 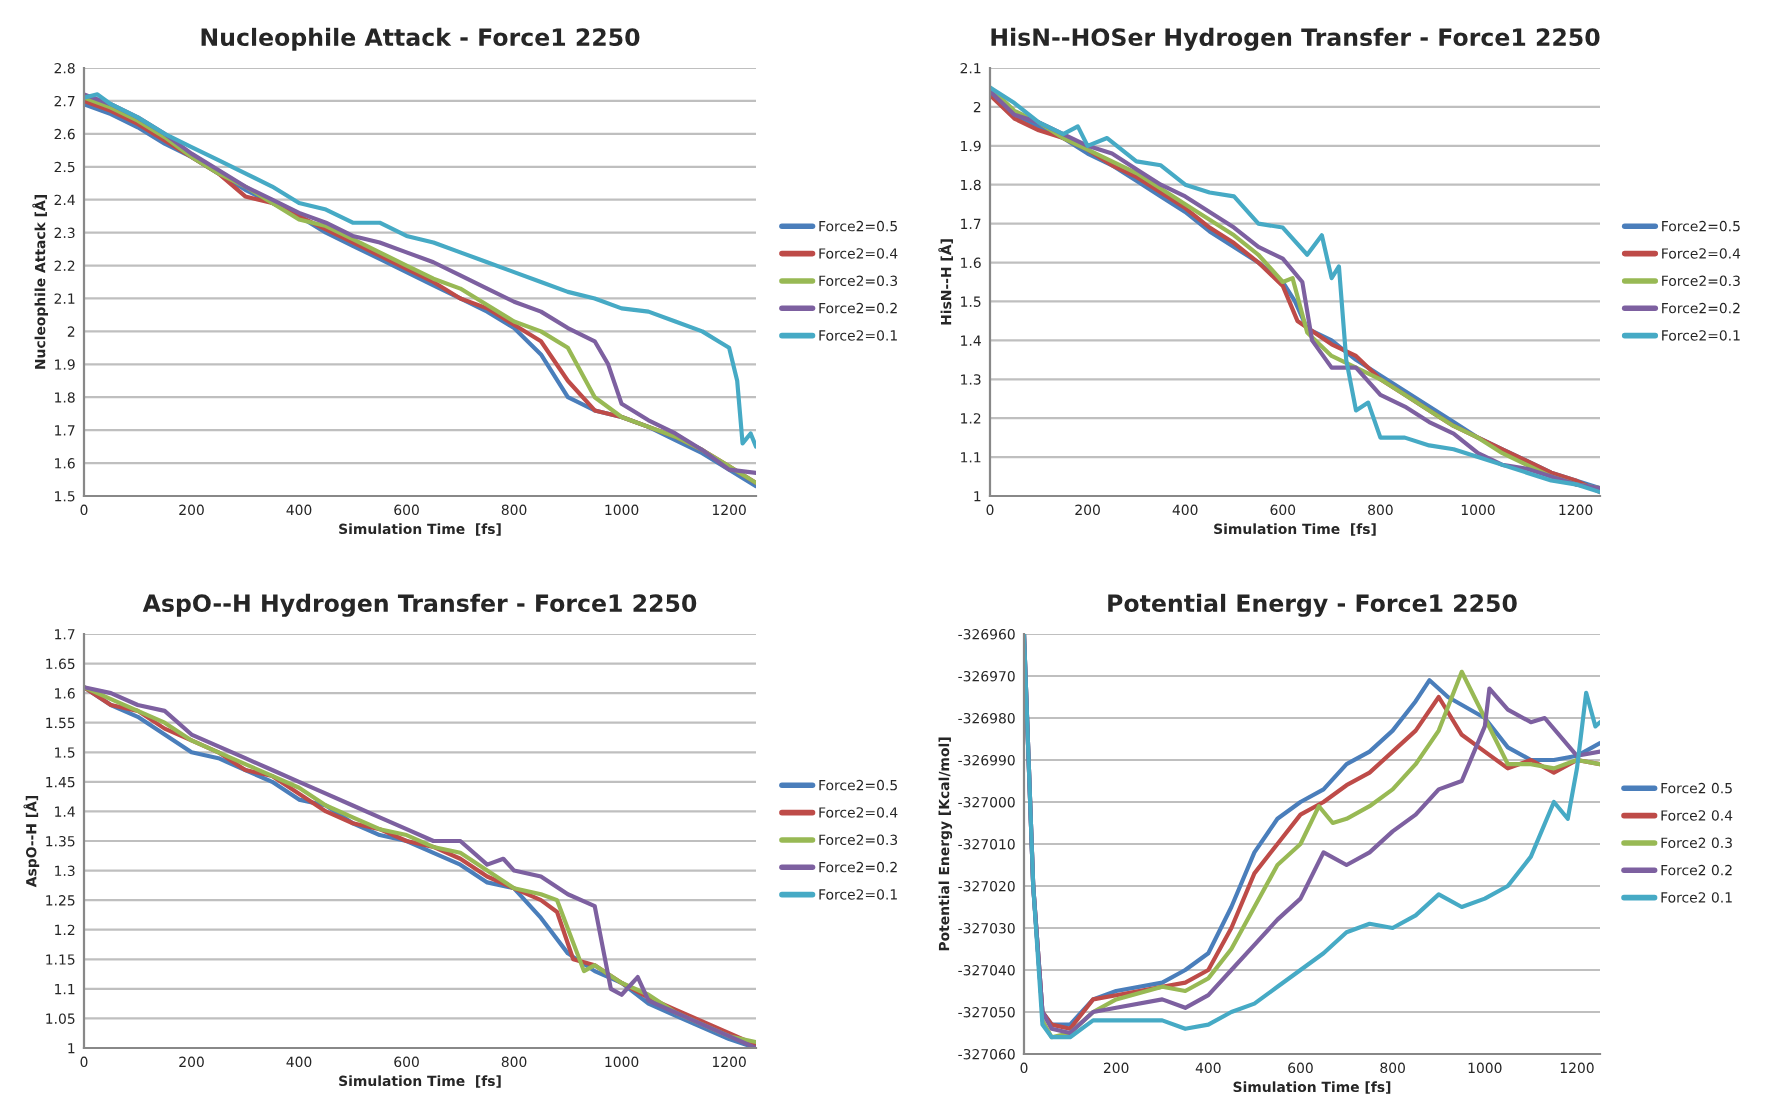 I want to click on chart-title: AspO--H Hydrogen Transfer - Force1 2250, so click(x=419, y=605).